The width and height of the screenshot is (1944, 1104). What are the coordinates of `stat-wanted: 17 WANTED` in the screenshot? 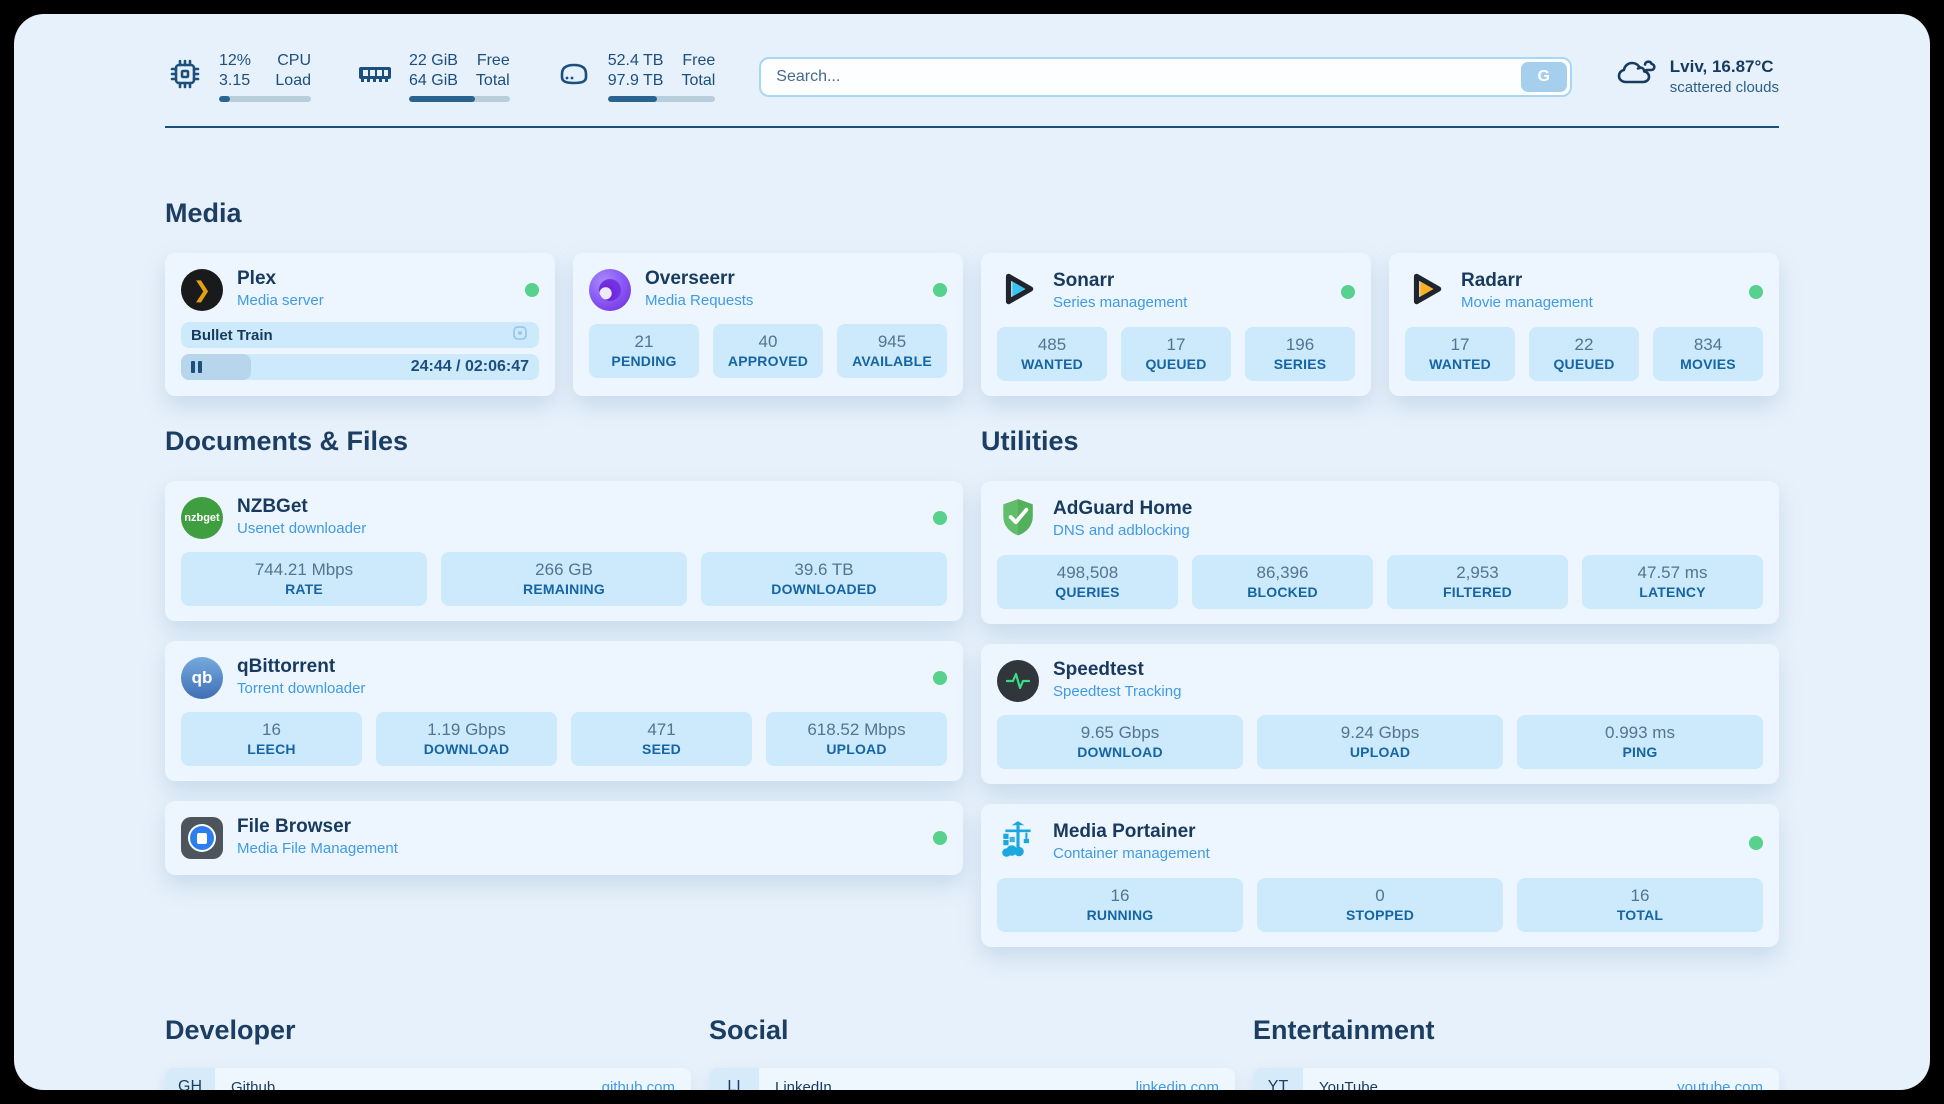 It's located at (1460, 354).